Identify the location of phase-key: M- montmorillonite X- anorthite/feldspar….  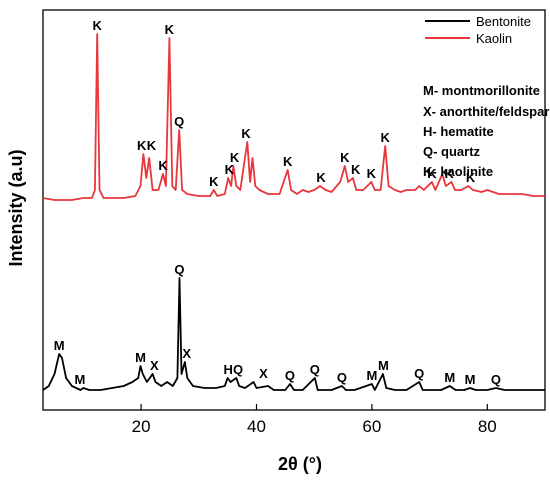
(486, 131).